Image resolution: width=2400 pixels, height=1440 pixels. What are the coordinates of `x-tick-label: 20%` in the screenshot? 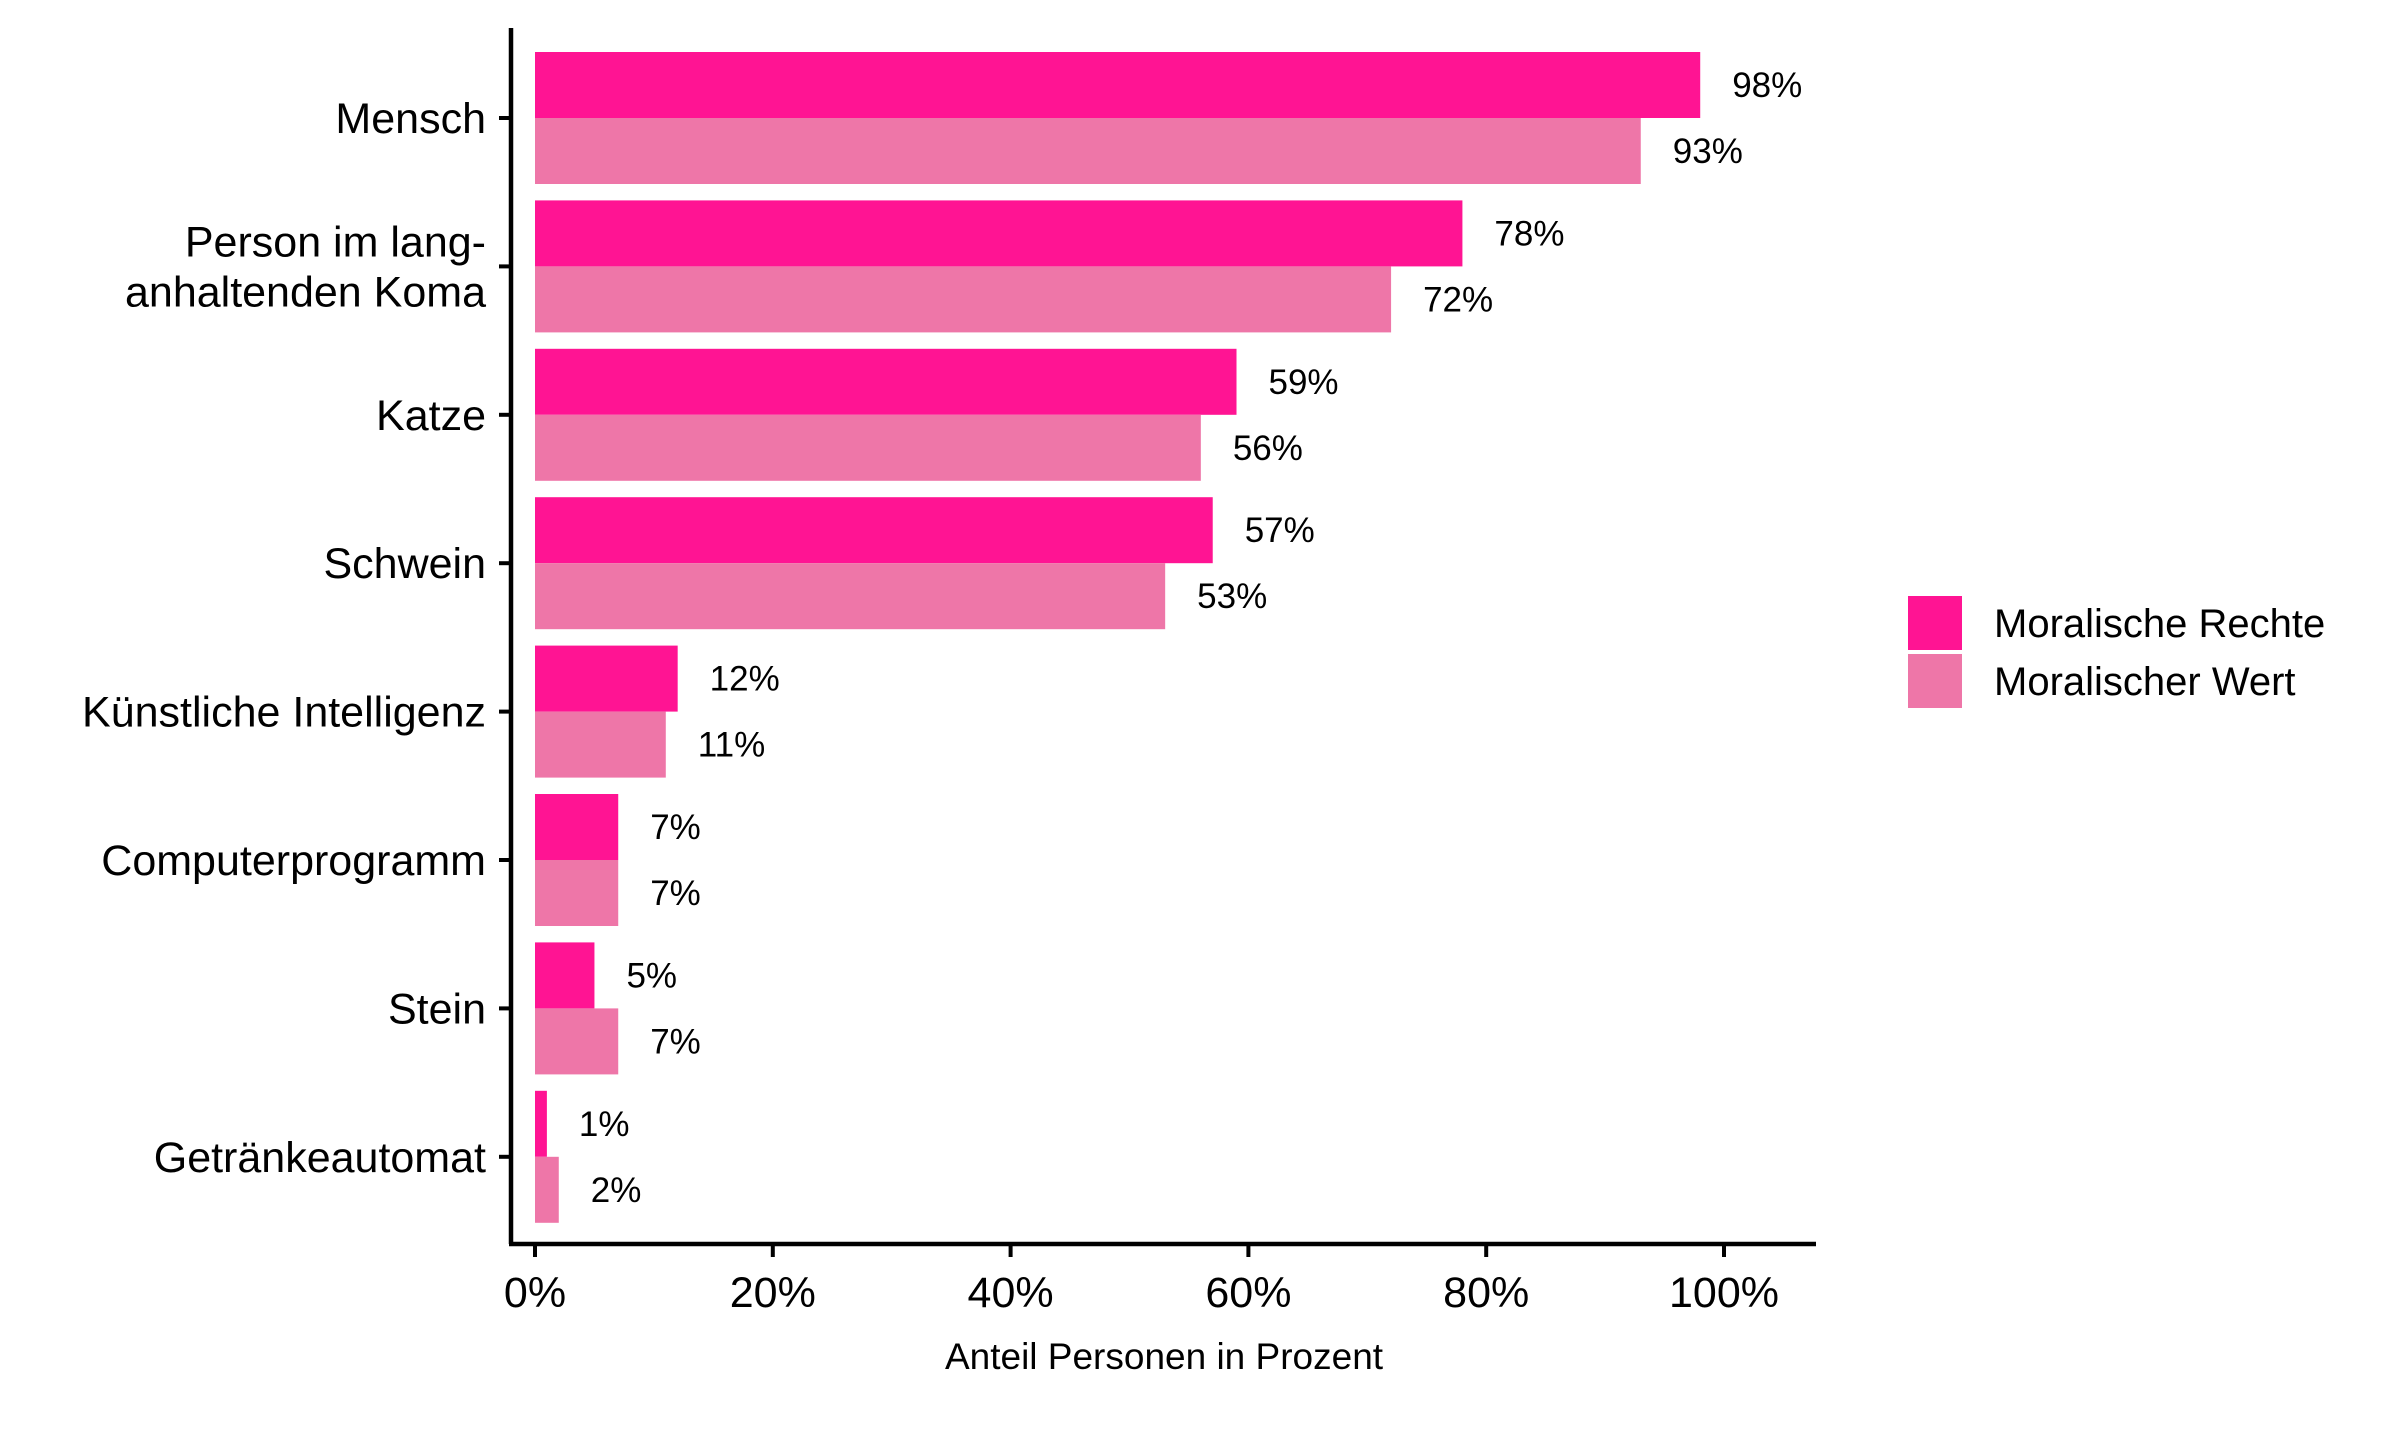 It's located at (773, 1293).